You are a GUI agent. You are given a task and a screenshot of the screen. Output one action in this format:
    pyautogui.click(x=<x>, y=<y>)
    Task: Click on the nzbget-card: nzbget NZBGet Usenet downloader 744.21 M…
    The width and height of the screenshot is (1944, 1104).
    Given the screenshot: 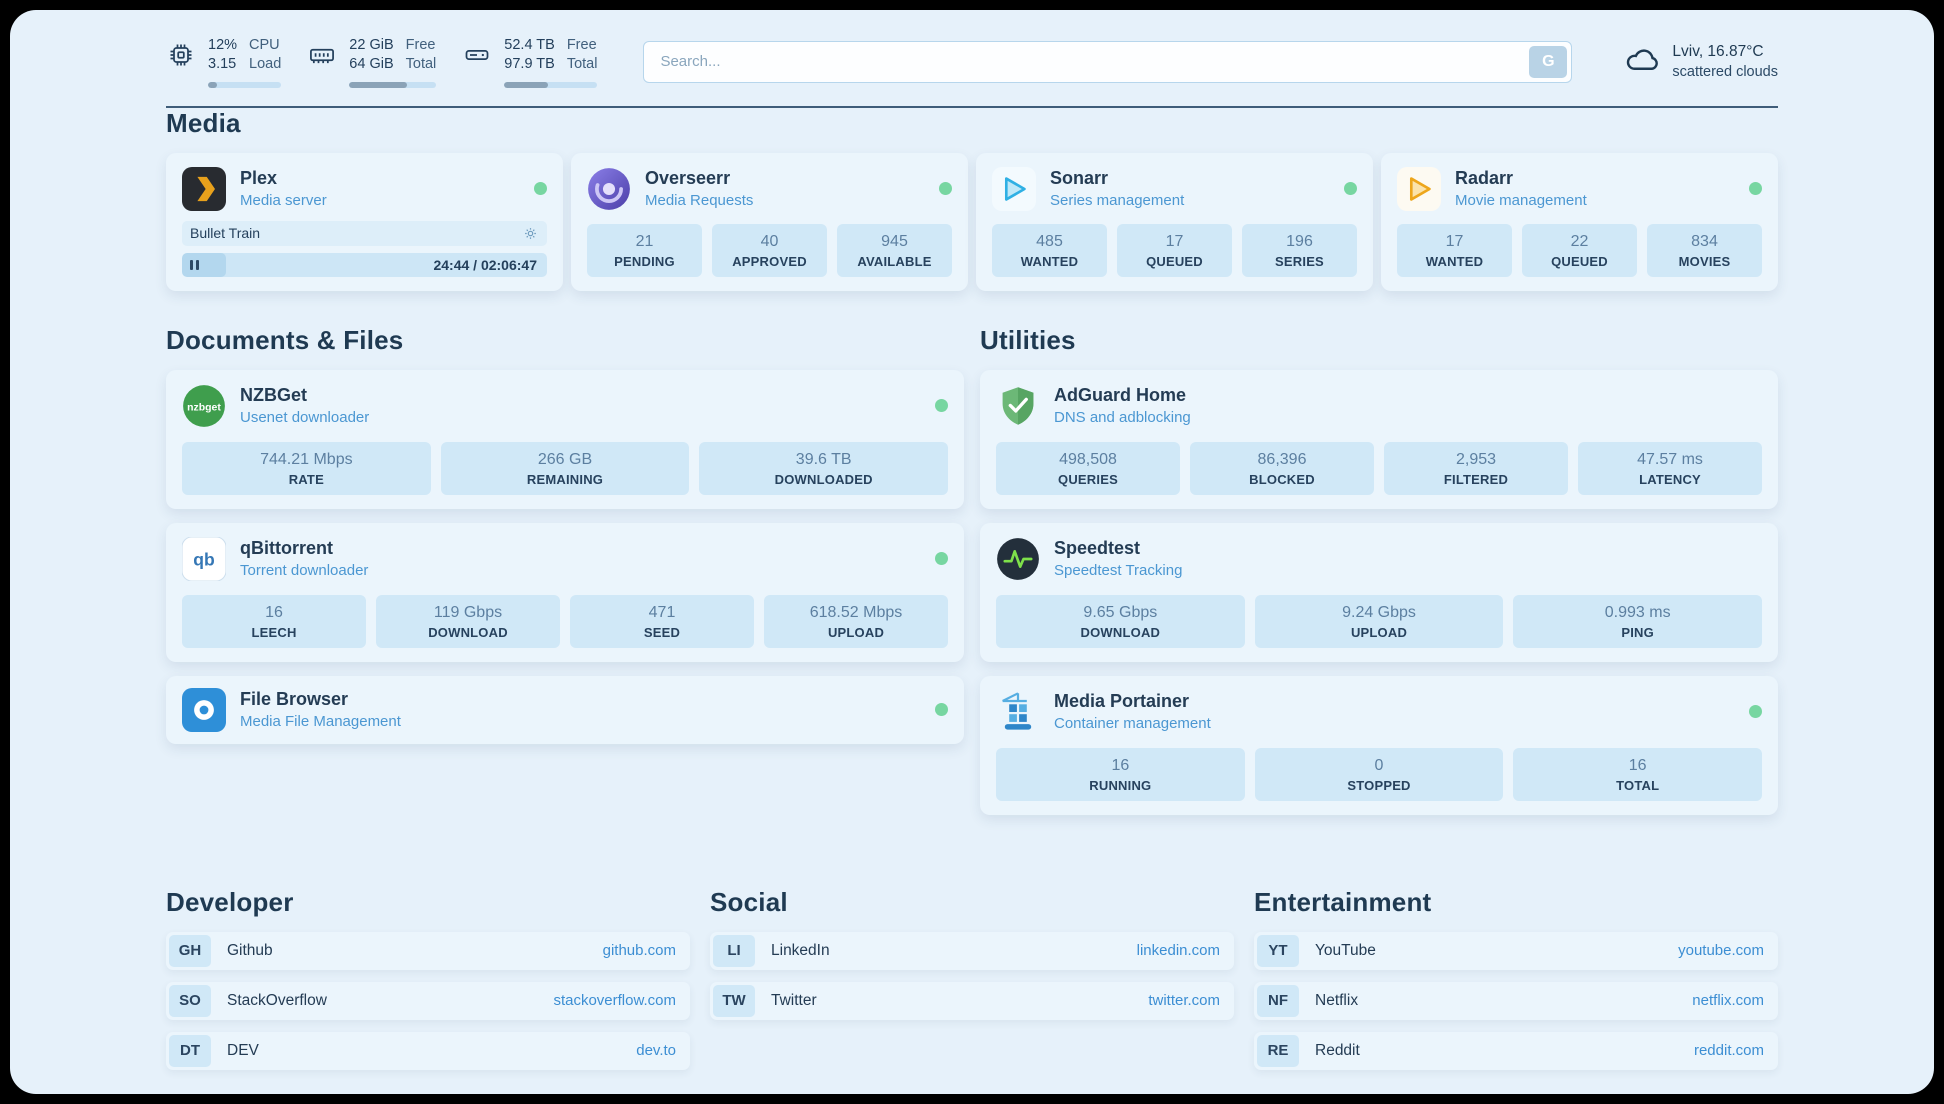 What is the action you would take?
    pyautogui.click(x=565, y=439)
    